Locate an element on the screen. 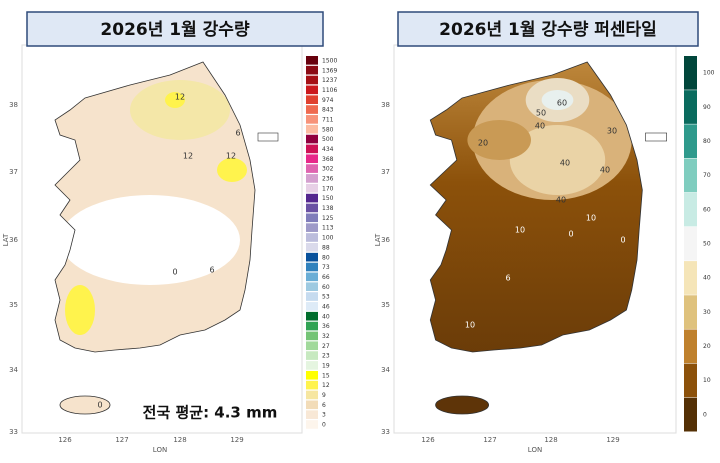 Image resolution: width=720 pixels, height=463 pixels. legend-label: 3 is located at coordinates (324, 415).